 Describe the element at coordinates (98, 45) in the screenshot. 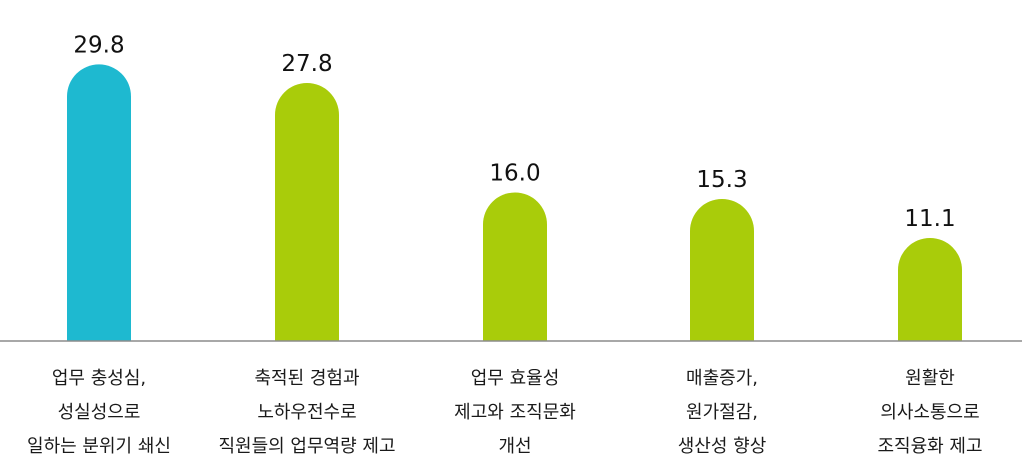

I see `value-label-1: 29.8` at that location.